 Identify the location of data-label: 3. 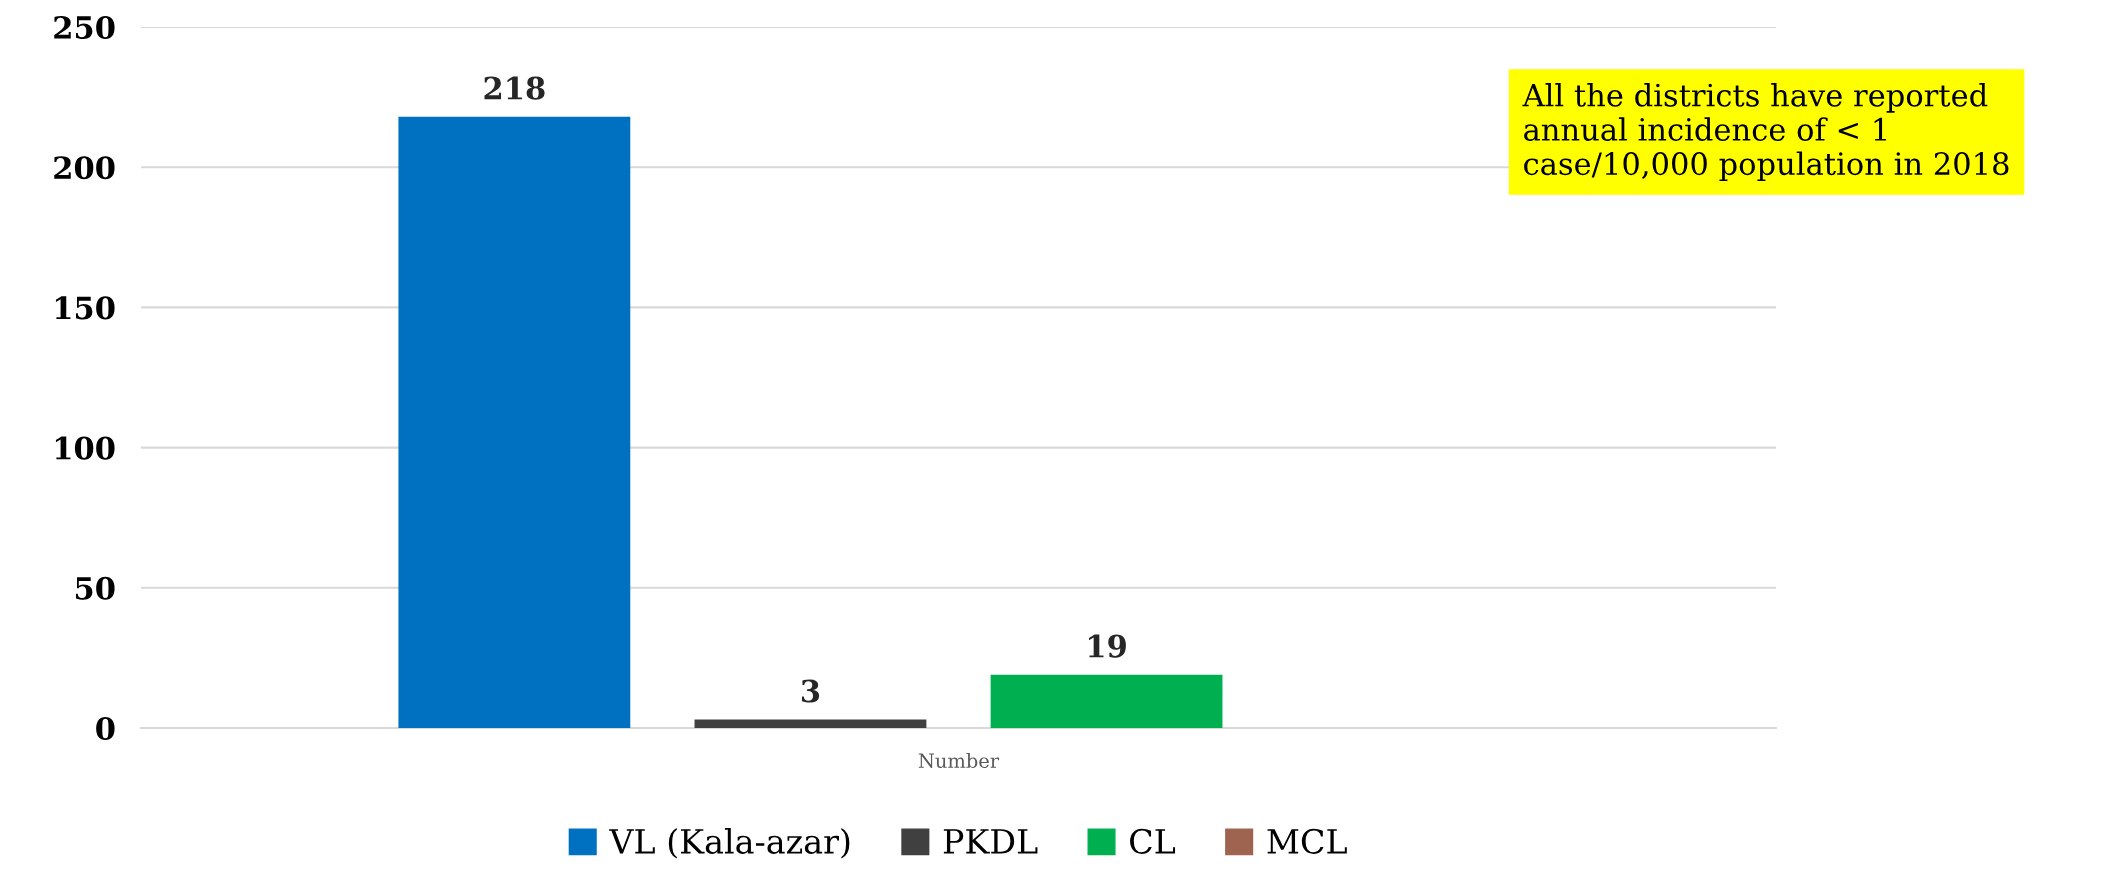
(810, 691).